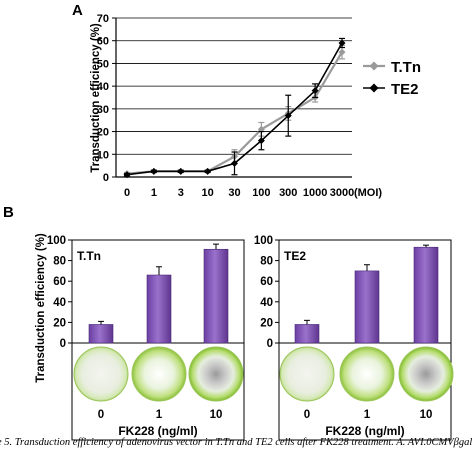 This screenshot has width=474, height=455. I want to click on y-tick-label: 50, so click(103, 64).